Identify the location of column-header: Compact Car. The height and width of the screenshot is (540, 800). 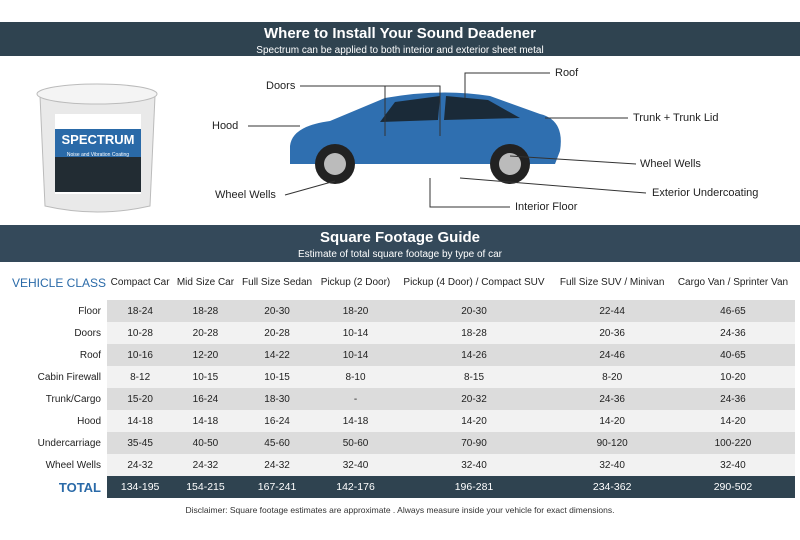
(140, 282).